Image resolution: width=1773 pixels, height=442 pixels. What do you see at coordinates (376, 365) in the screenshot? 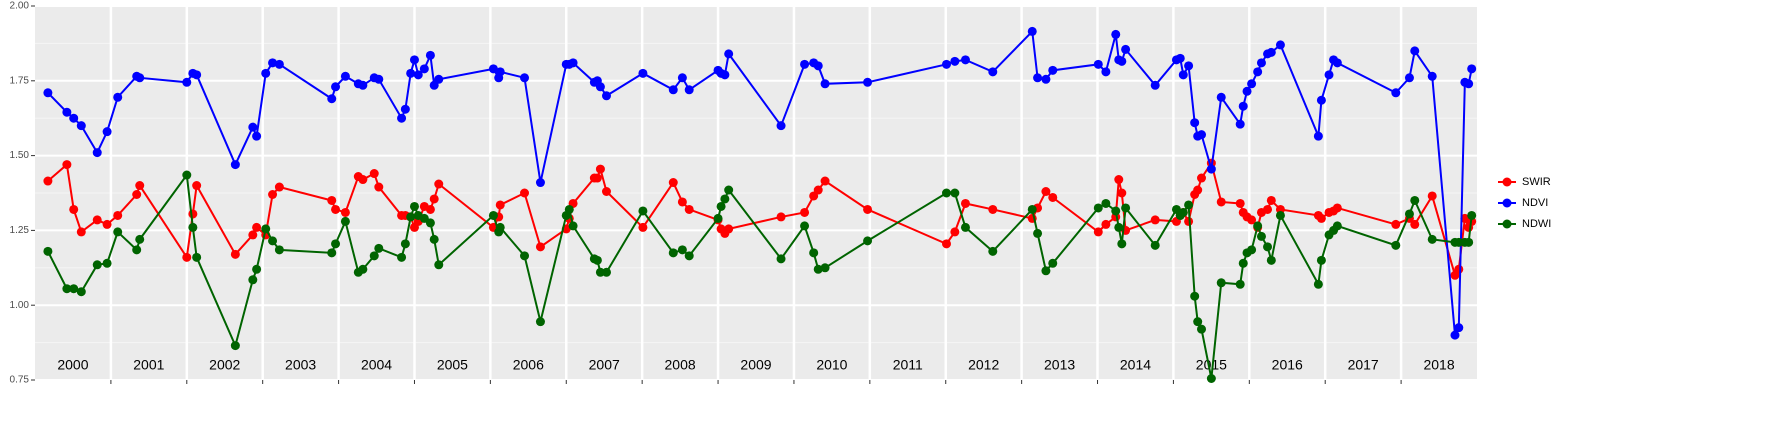
I see `year-label: 2004` at bounding box center [376, 365].